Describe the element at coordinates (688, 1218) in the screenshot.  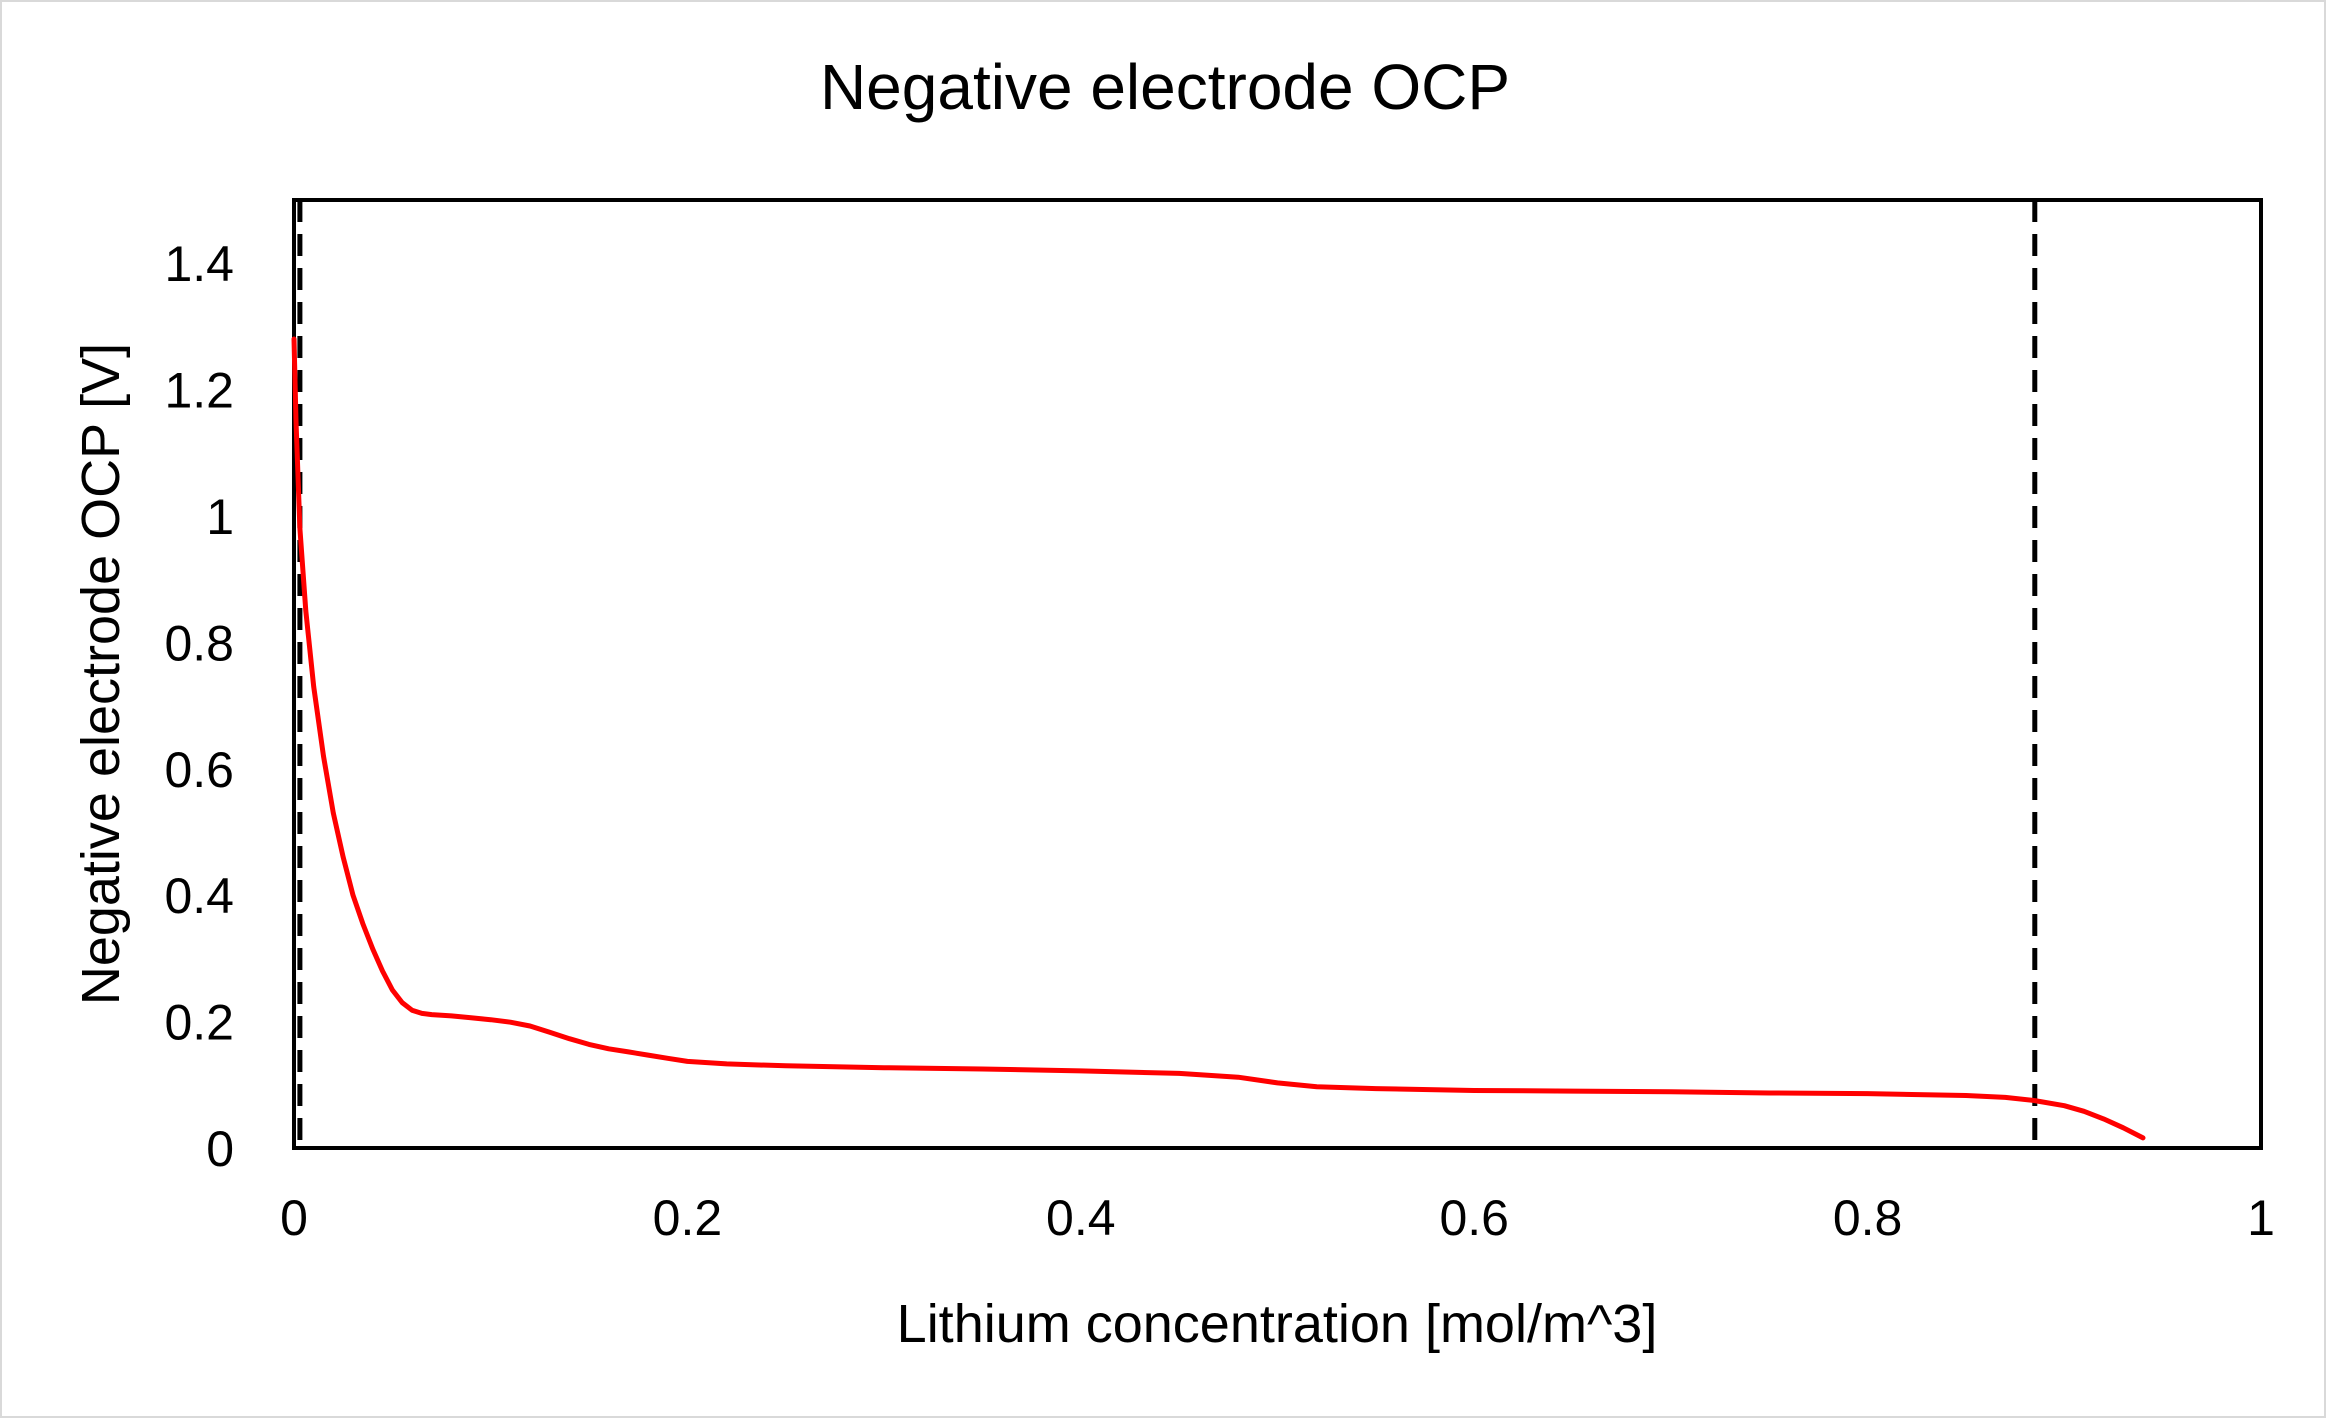
I see `x-tick-label: 0.2` at that location.